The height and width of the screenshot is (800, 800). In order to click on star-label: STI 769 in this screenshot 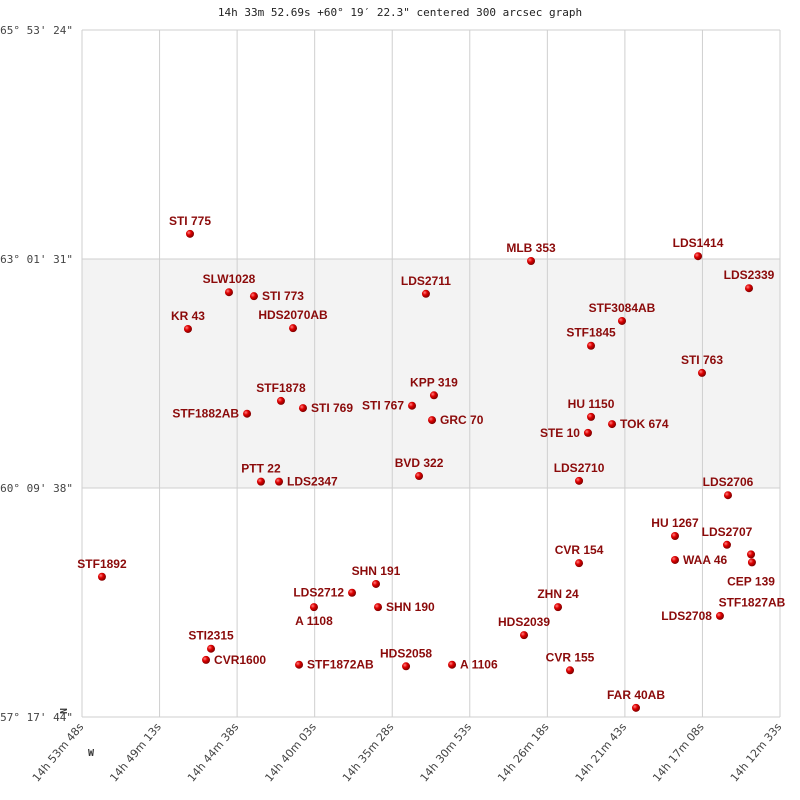, I will do `click(332, 408)`.